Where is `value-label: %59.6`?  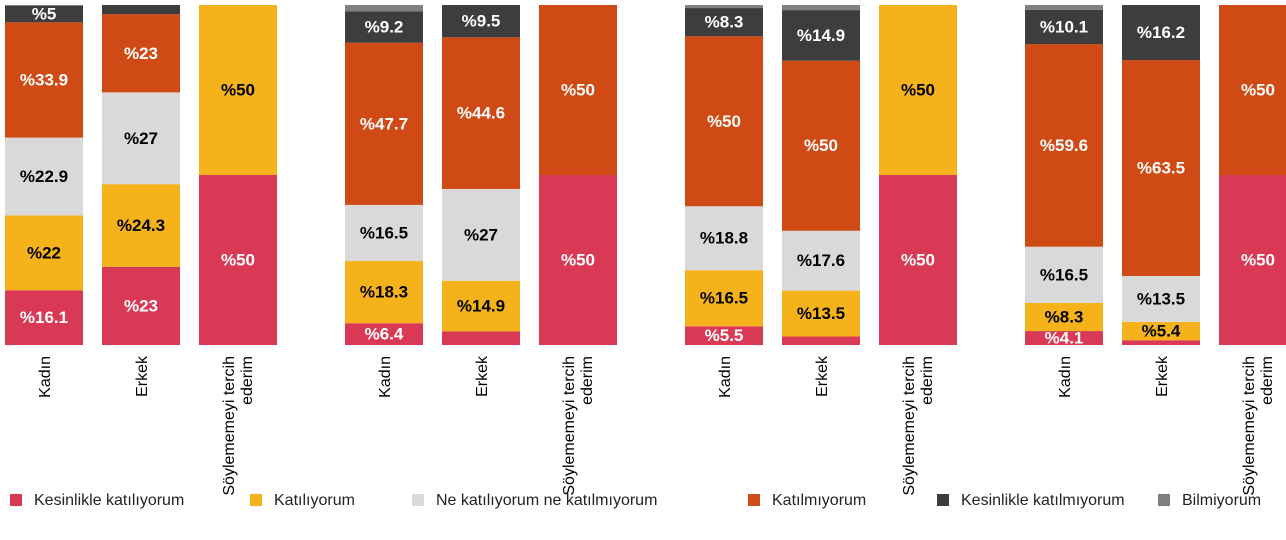
value-label: %59.6 is located at coordinates (1064, 145).